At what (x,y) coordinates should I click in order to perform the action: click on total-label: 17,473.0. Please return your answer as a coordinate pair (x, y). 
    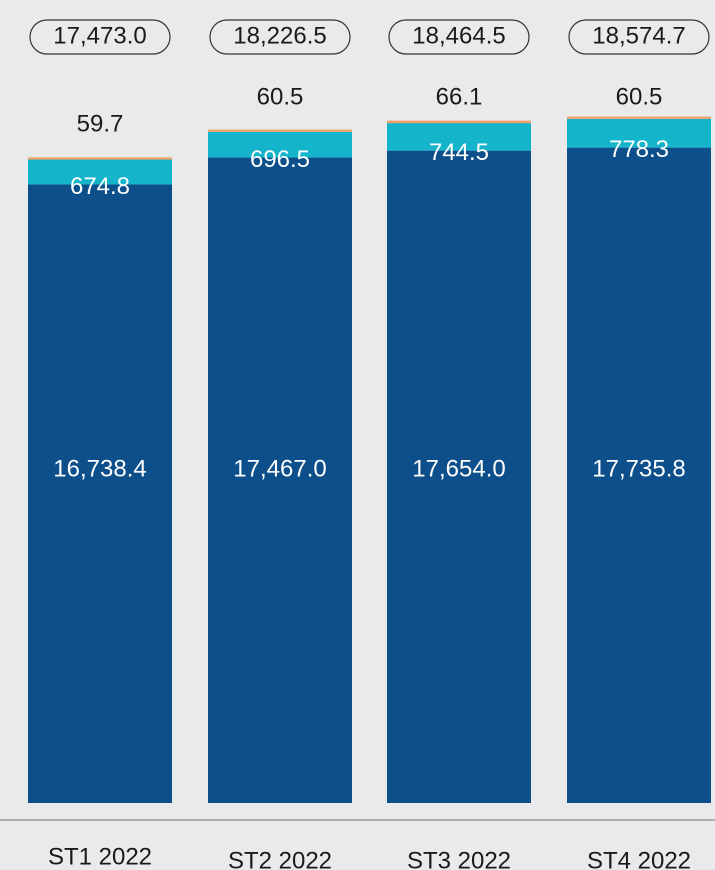
    Looking at the image, I should click on (99, 35).